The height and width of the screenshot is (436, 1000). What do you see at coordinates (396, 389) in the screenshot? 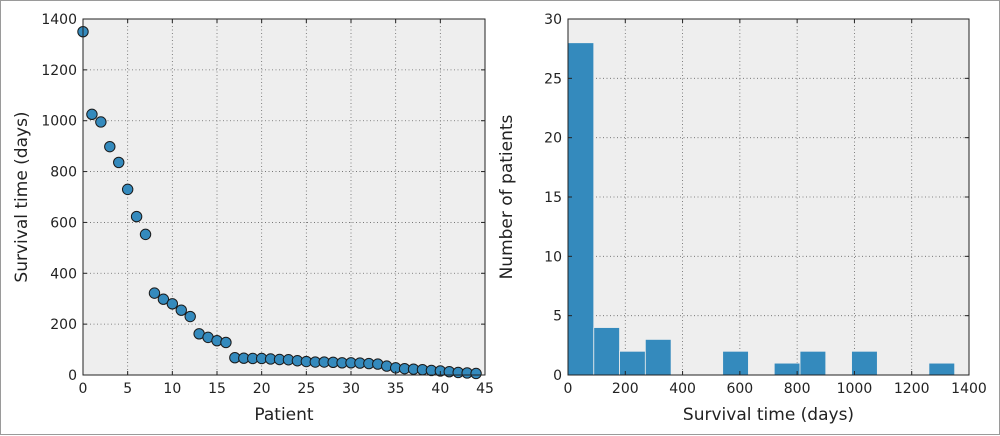
I see `left-x-tick-label: 35` at bounding box center [396, 389].